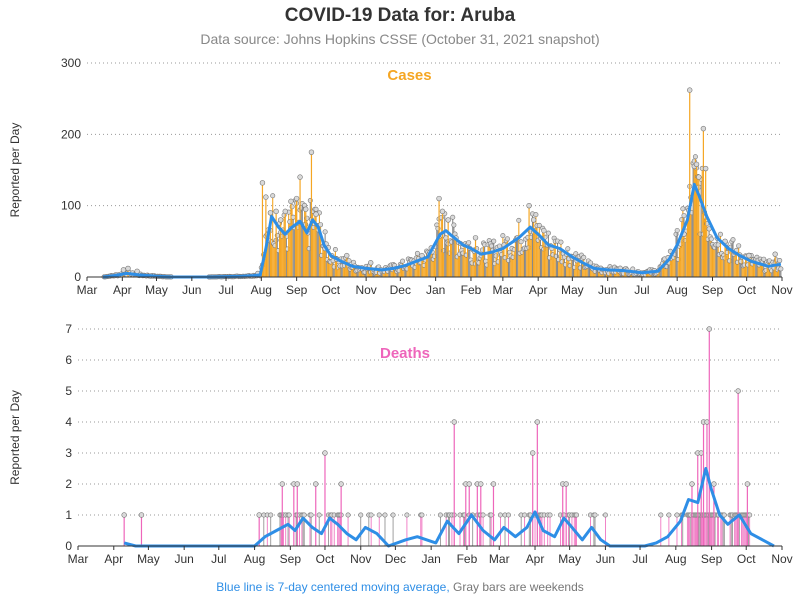  I want to click on deaths-y-tick-label: 7, so click(68, 329).